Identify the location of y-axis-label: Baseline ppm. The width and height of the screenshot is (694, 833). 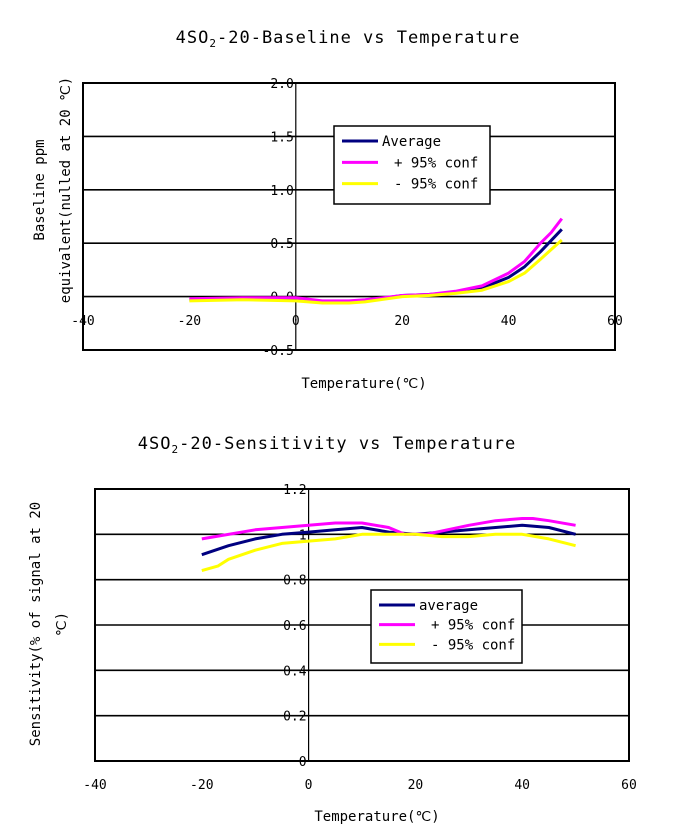
(40, 189).